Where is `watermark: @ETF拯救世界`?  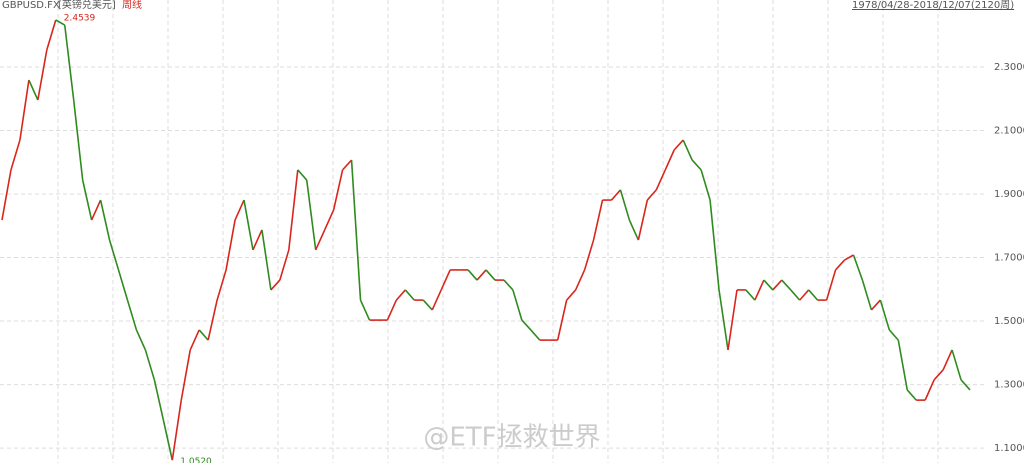 watermark: @ETF拯救世界 is located at coordinates (511, 438).